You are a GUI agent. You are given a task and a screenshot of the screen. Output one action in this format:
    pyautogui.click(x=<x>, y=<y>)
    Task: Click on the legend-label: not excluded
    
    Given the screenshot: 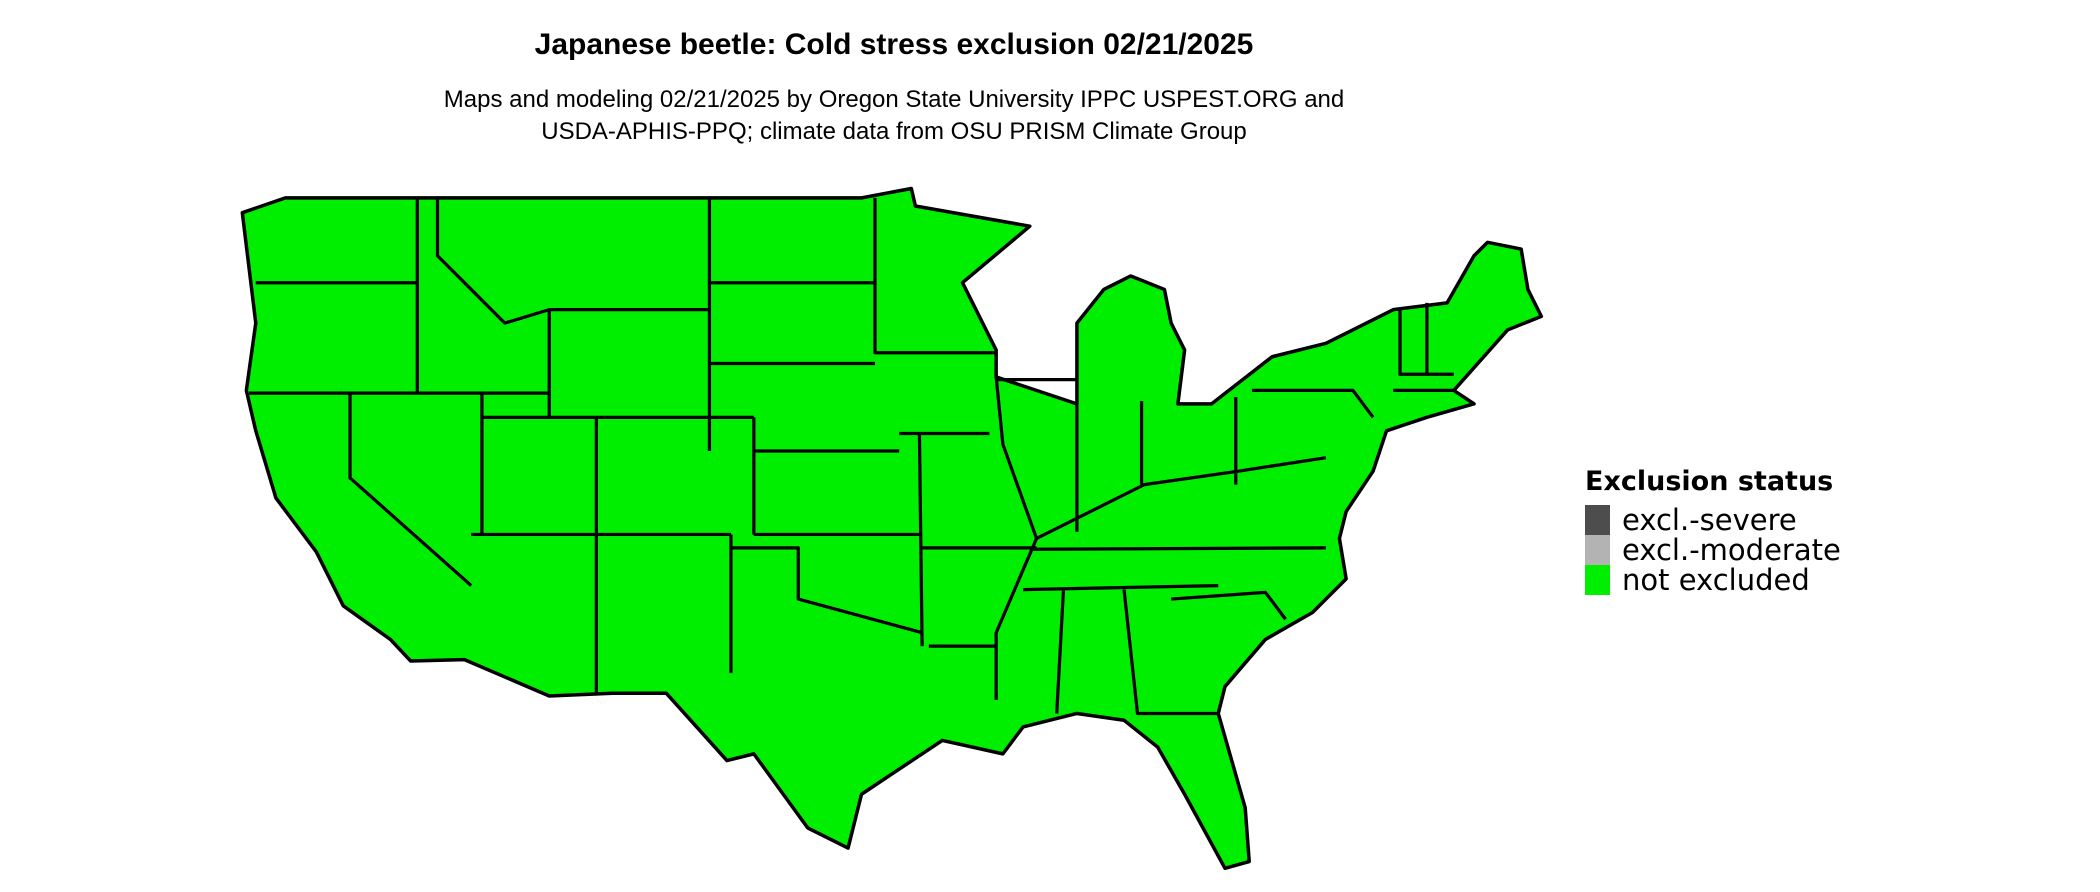 What is the action you would take?
    pyautogui.click(x=1716, y=580)
    